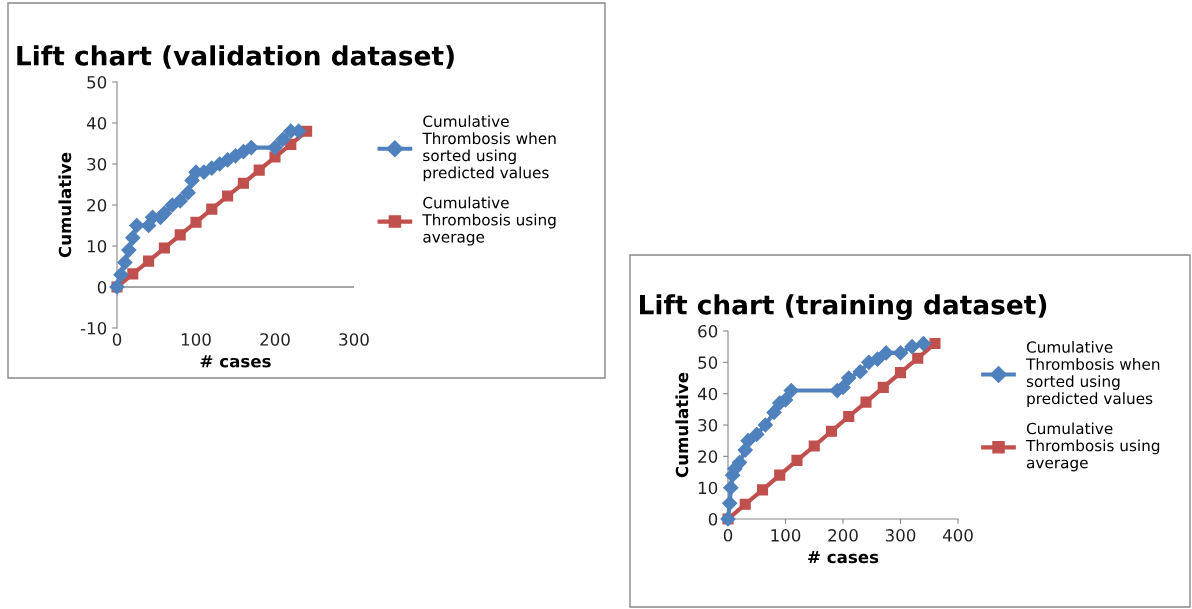  I want to click on y-tick-label: 60, so click(708, 331).